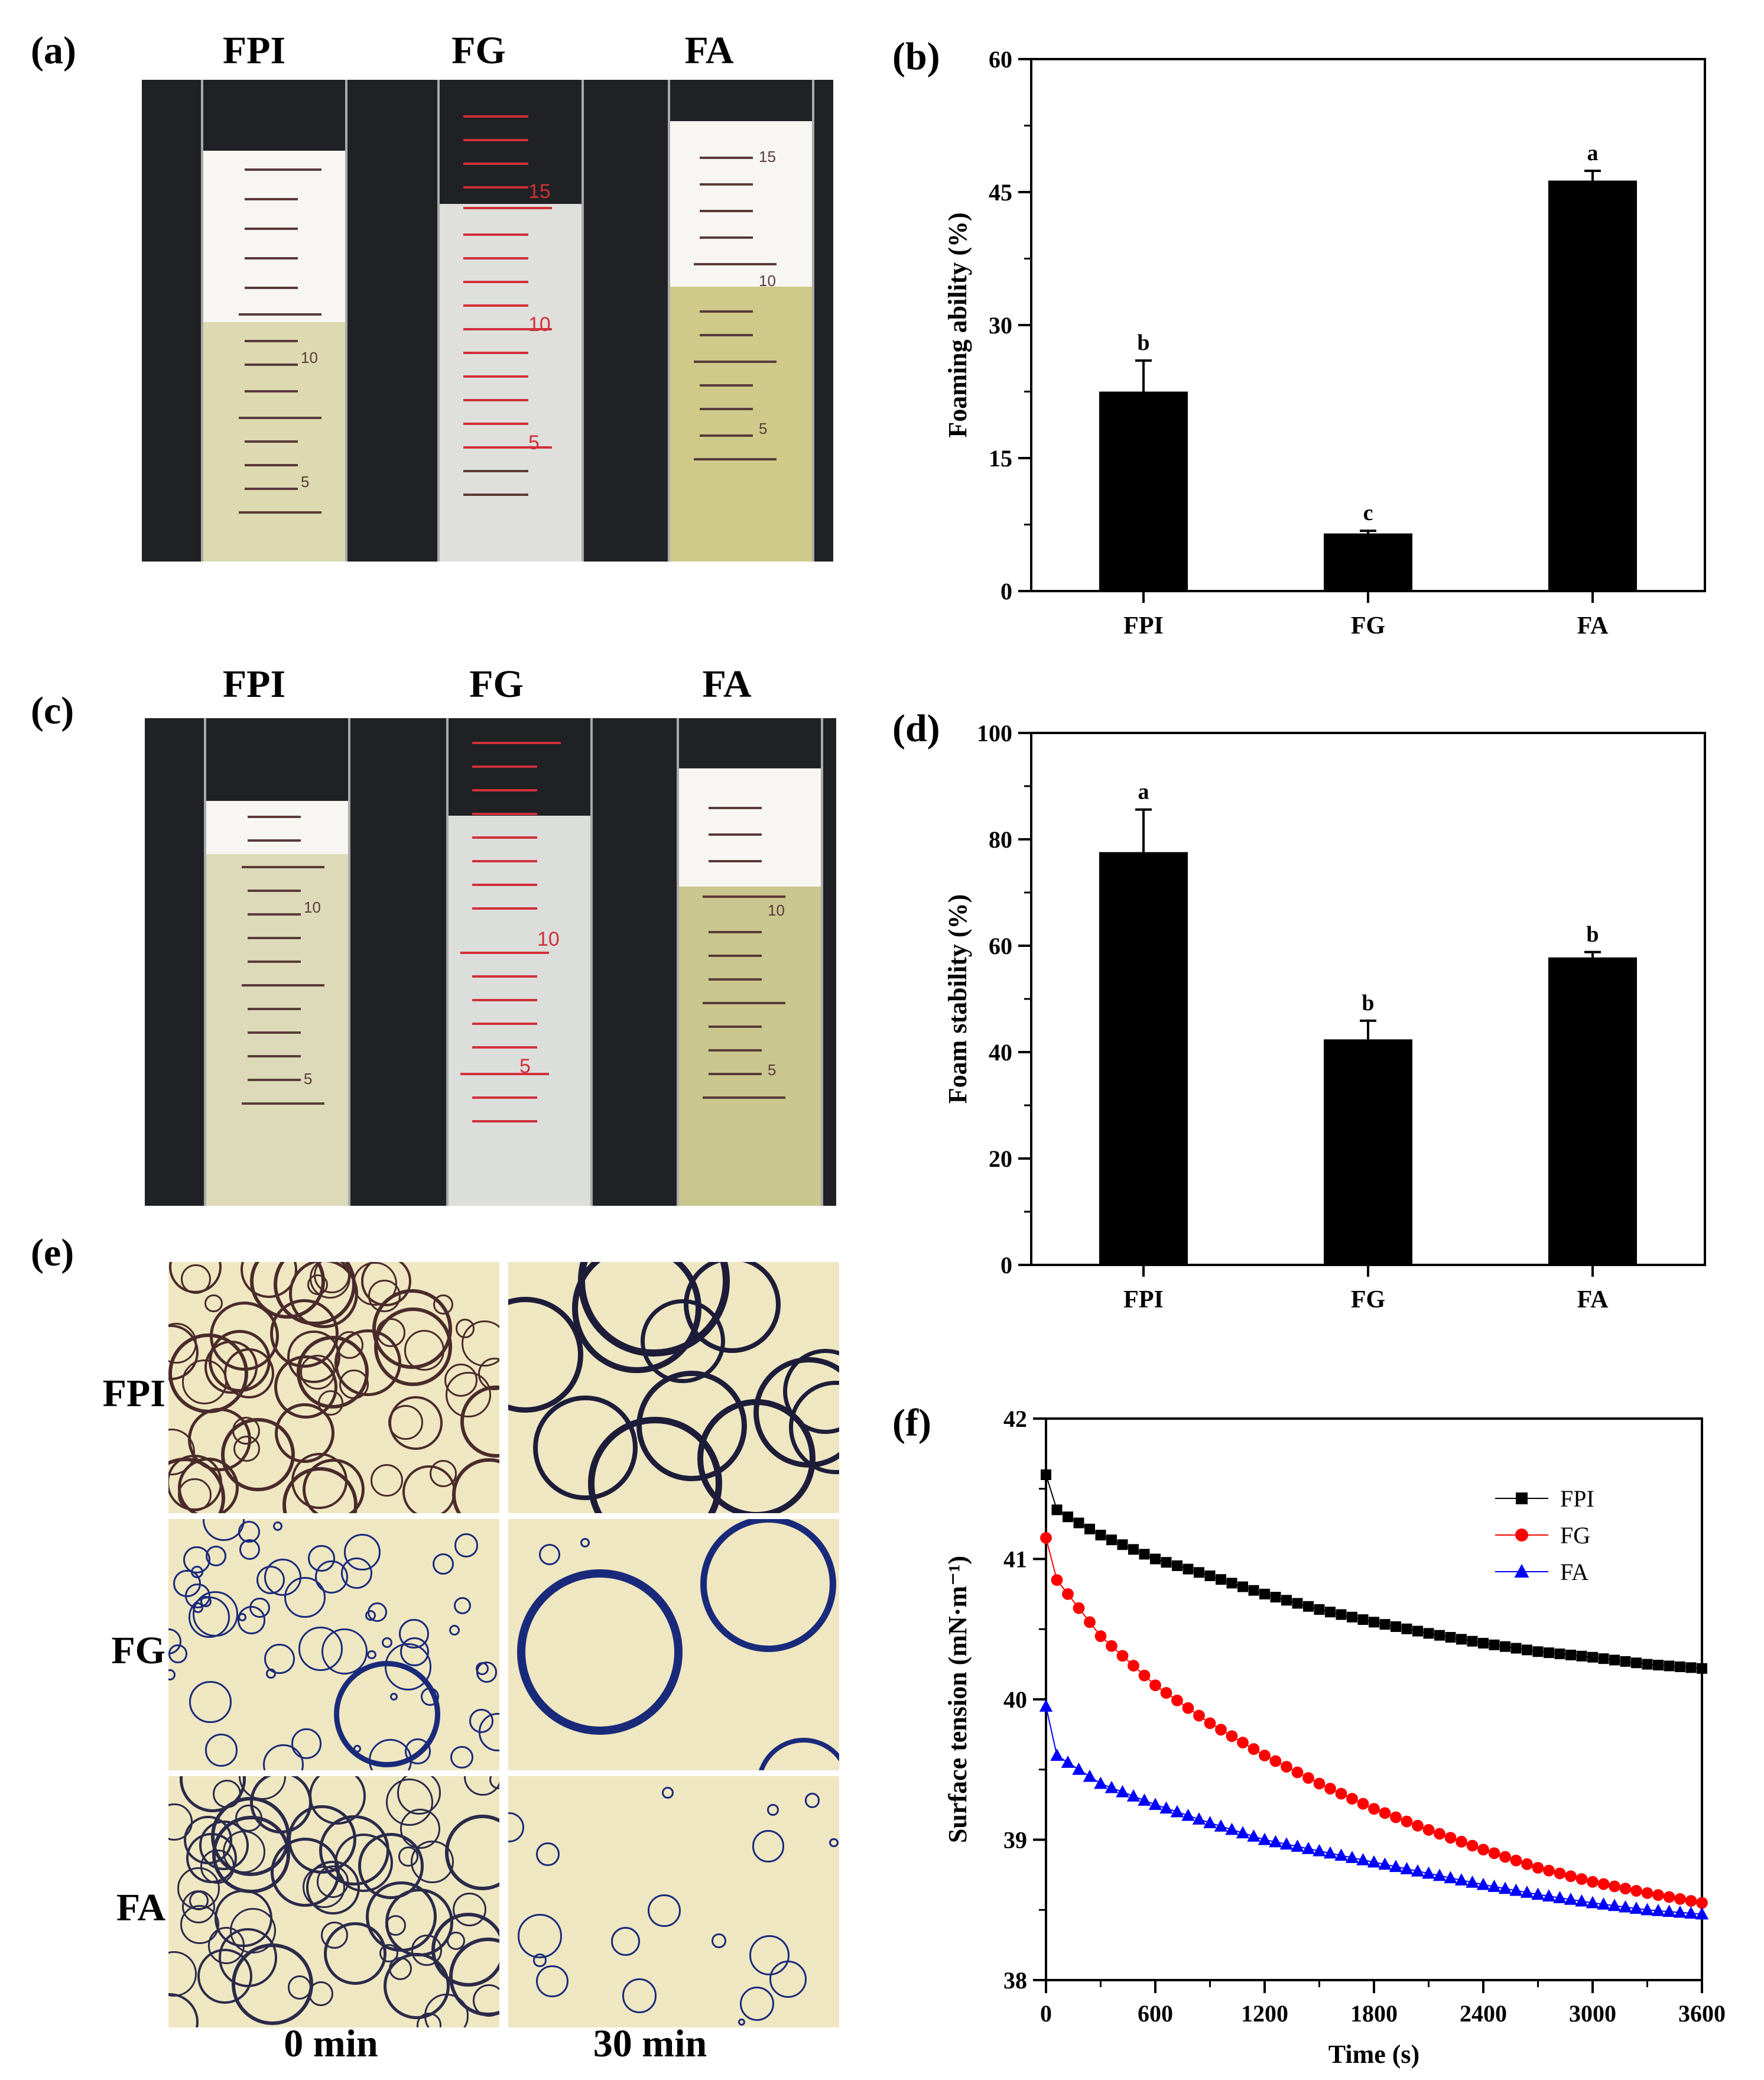  Describe the element at coordinates (1015, 1699) in the screenshot. I see `y-tick-label: 40` at that location.